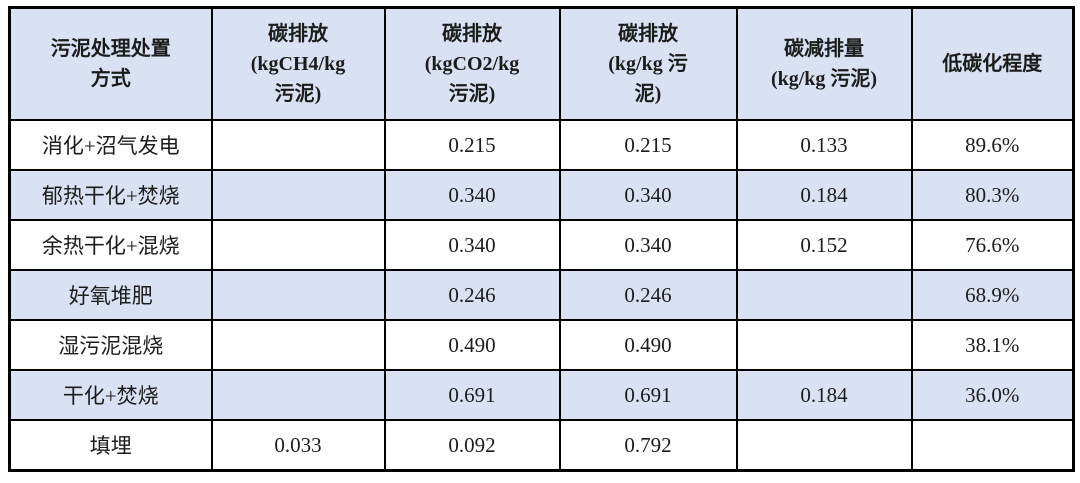 This screenshot has height=483, width=1080. Describe the element at coordinates (110, 195) in the screenshot. I see `method-cell: 郁热干化+焚烧` at that location.